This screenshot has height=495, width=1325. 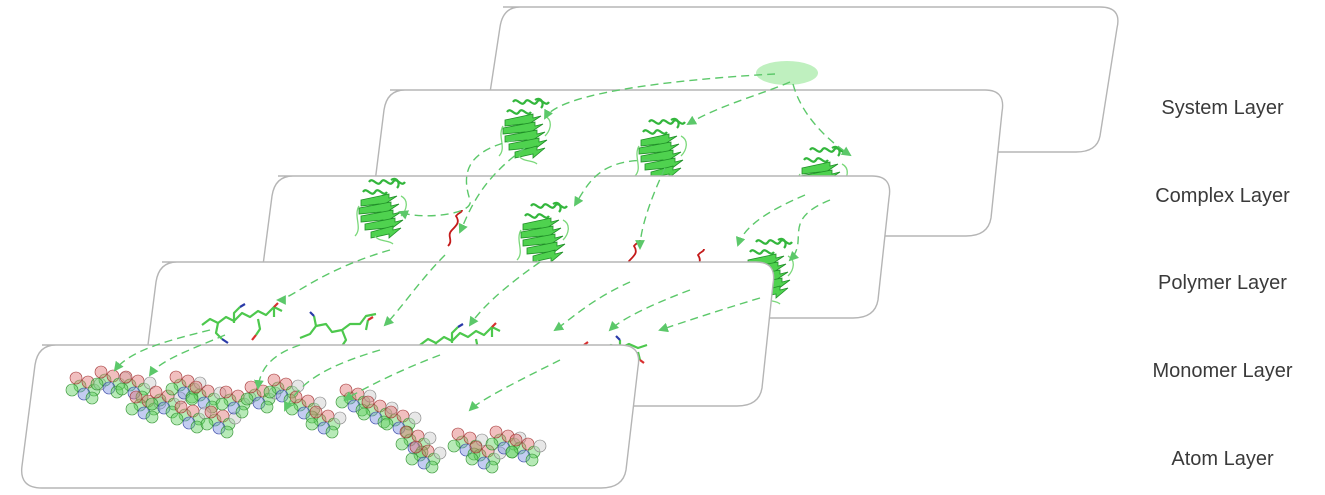 I want to click on polymer-layer-label: Polymer Layer, so click(x=1222, y=283).